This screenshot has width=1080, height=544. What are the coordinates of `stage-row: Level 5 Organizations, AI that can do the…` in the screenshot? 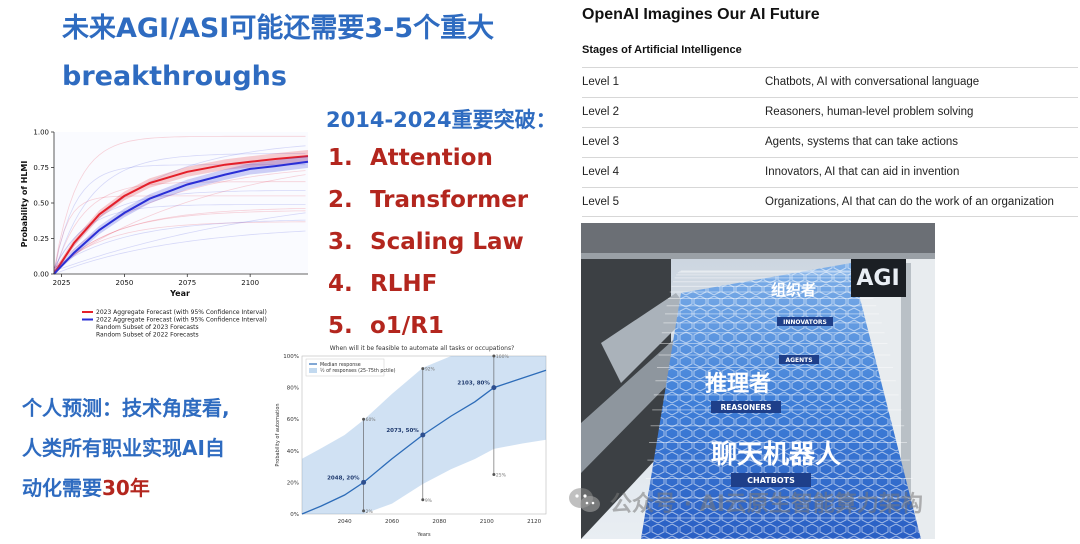 It's located at (830, 202).